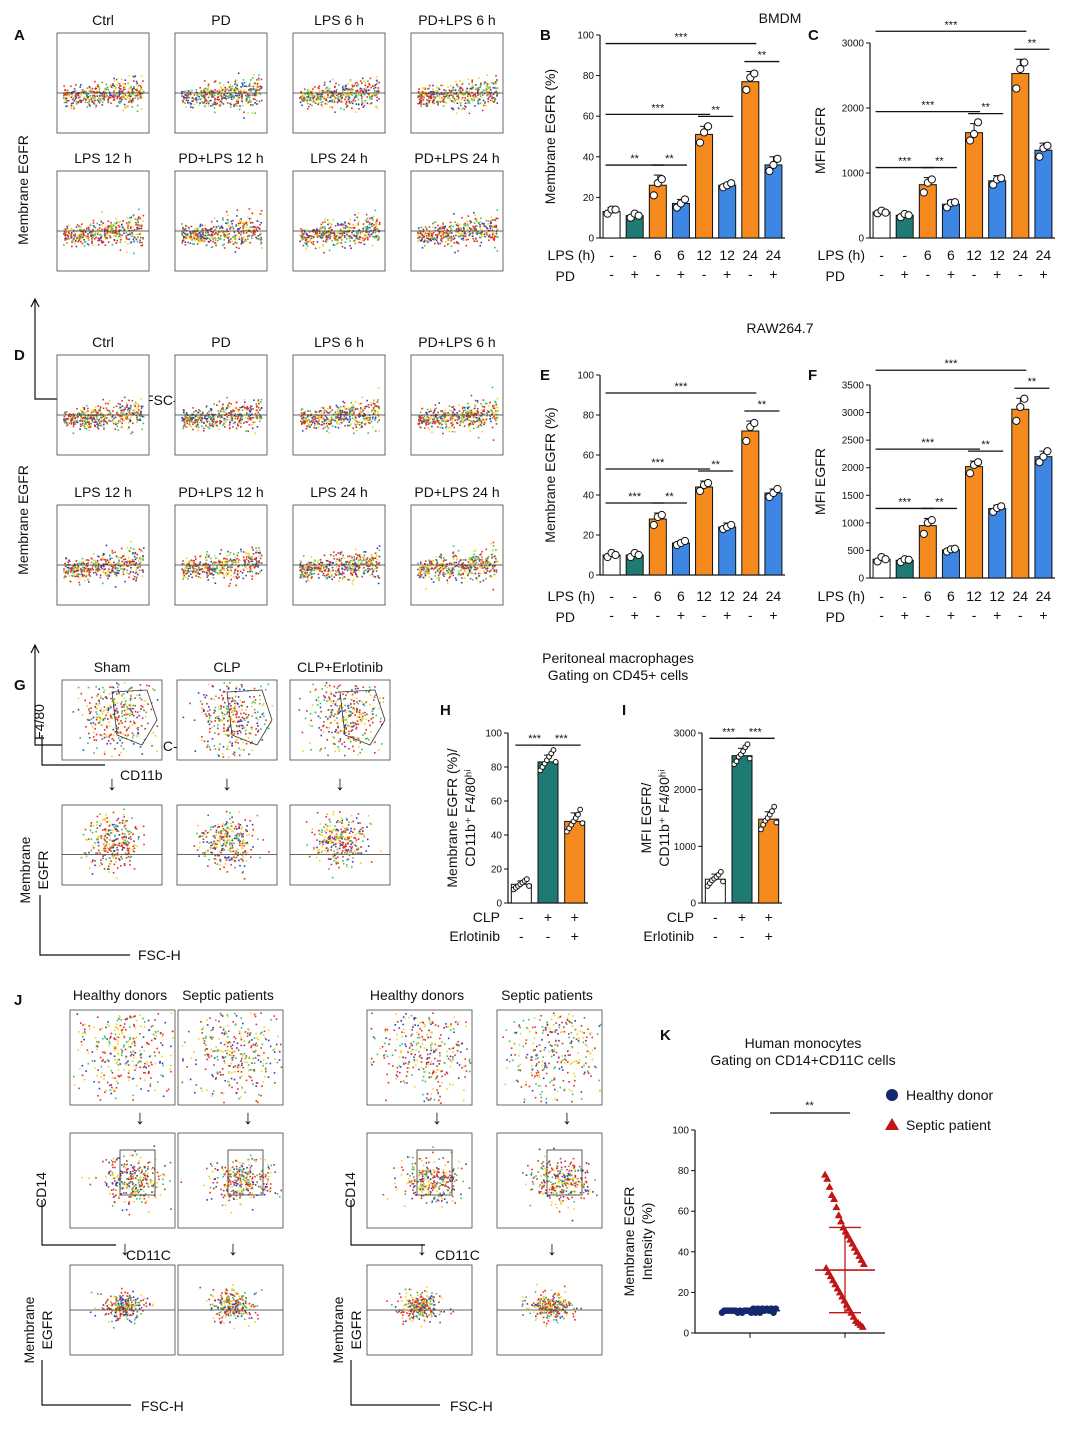 The image size is (1080, 1434). I want to click on facs-G-label-0: Sham, so click(112, 667).